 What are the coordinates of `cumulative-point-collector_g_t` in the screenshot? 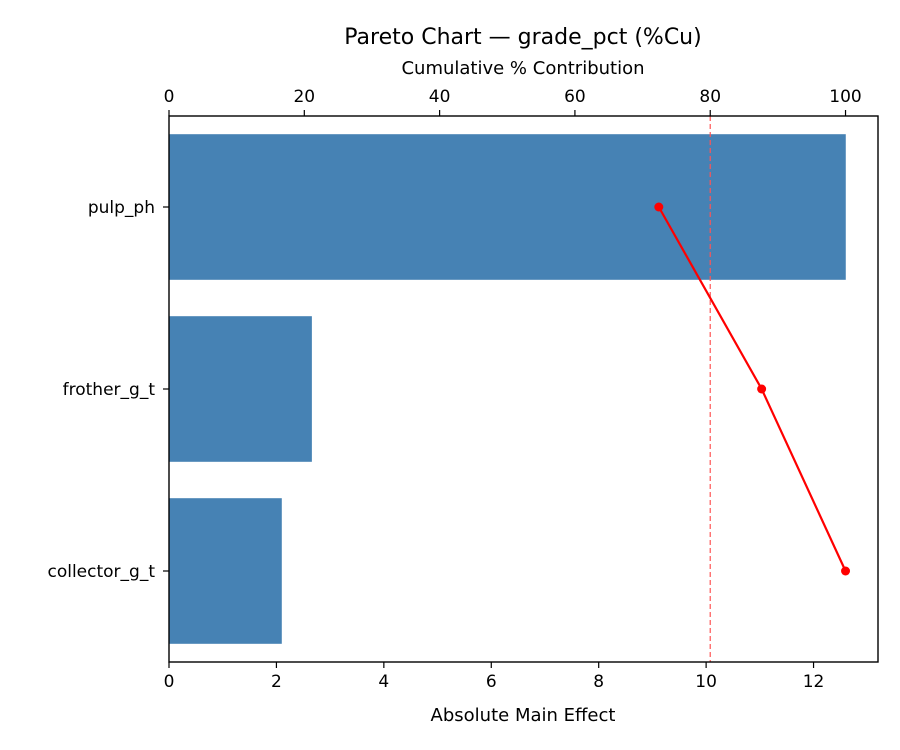 It's located at (846, 571).